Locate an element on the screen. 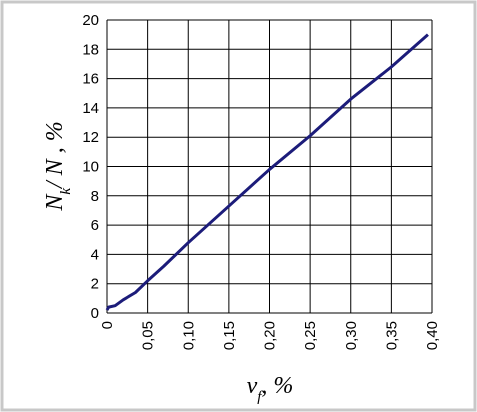 This screenshot has width=477, height=412. y-tick-label: 12 is located at coordinates (90, 137).